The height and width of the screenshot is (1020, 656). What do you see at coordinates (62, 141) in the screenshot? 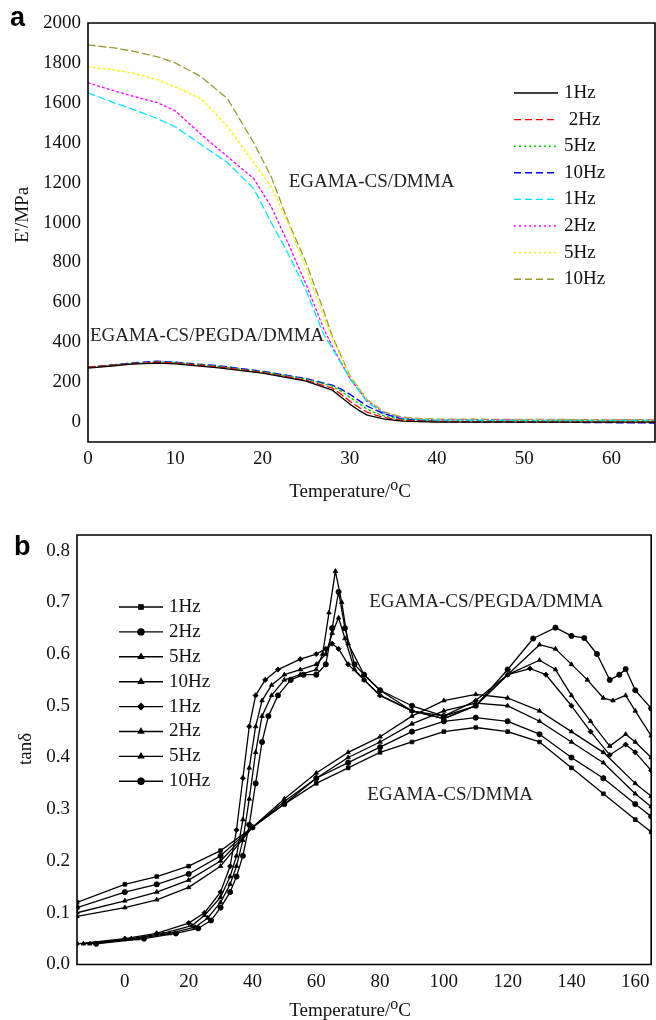
I see `y-tick-label: 1400` at bounding box center [62, 141].